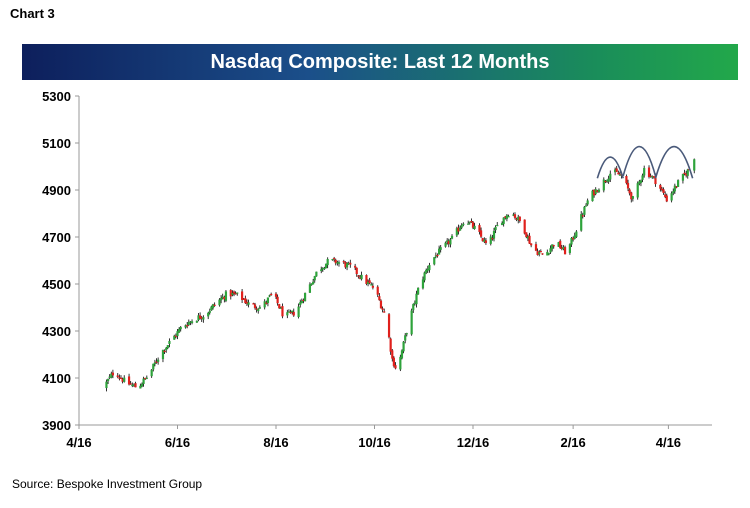 This screenshot has width=750, height=508. Describe the element at coordinates (56, 331) in the screenshot. I see `y-tick-label: 4300` at that location.